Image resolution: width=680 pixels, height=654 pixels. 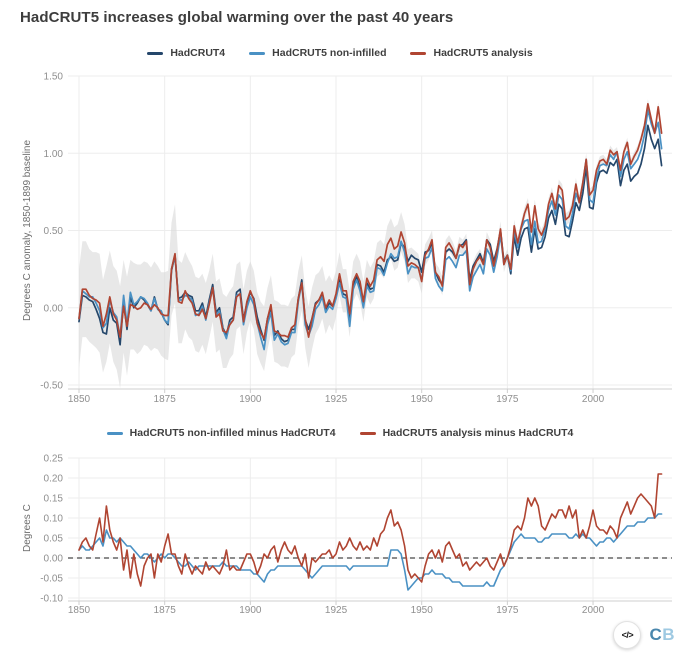 What do you see at coordinates (54, 499) in the screenshot?
I see `svg-text: 0.15` at bounding box center [54, 499].